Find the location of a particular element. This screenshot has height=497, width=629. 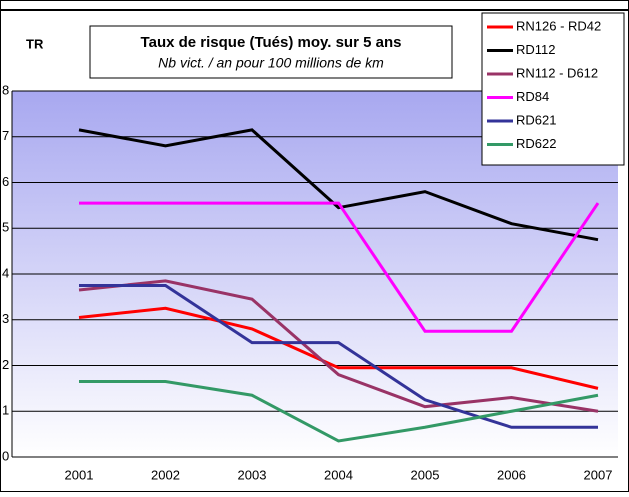

legend-label: RD84 is located at coordinates (532, 96).